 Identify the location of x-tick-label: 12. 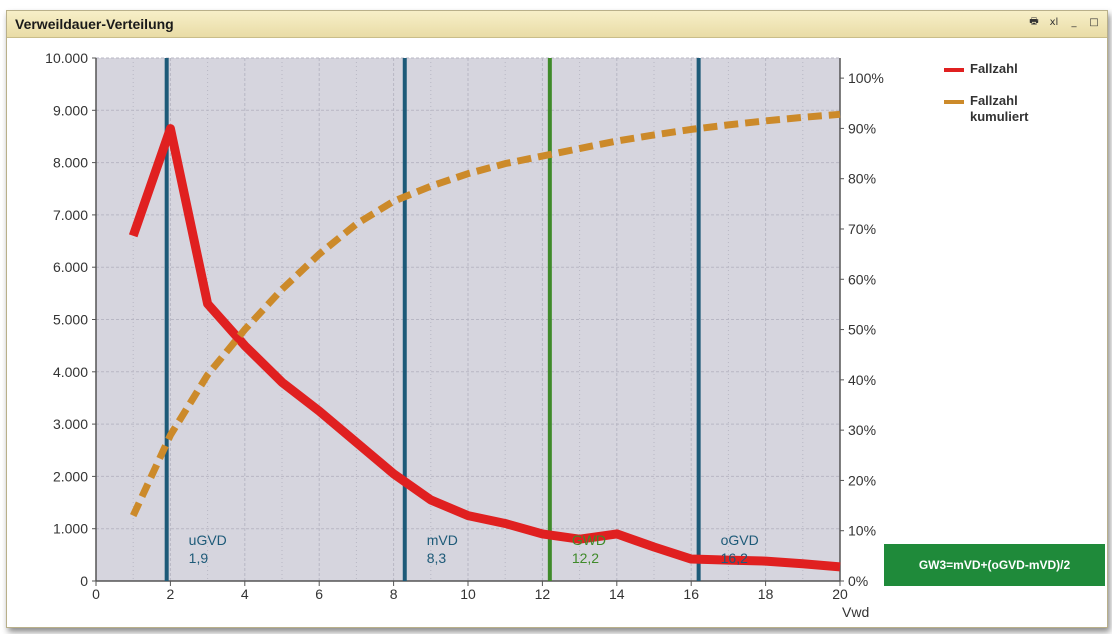
(543, 594).